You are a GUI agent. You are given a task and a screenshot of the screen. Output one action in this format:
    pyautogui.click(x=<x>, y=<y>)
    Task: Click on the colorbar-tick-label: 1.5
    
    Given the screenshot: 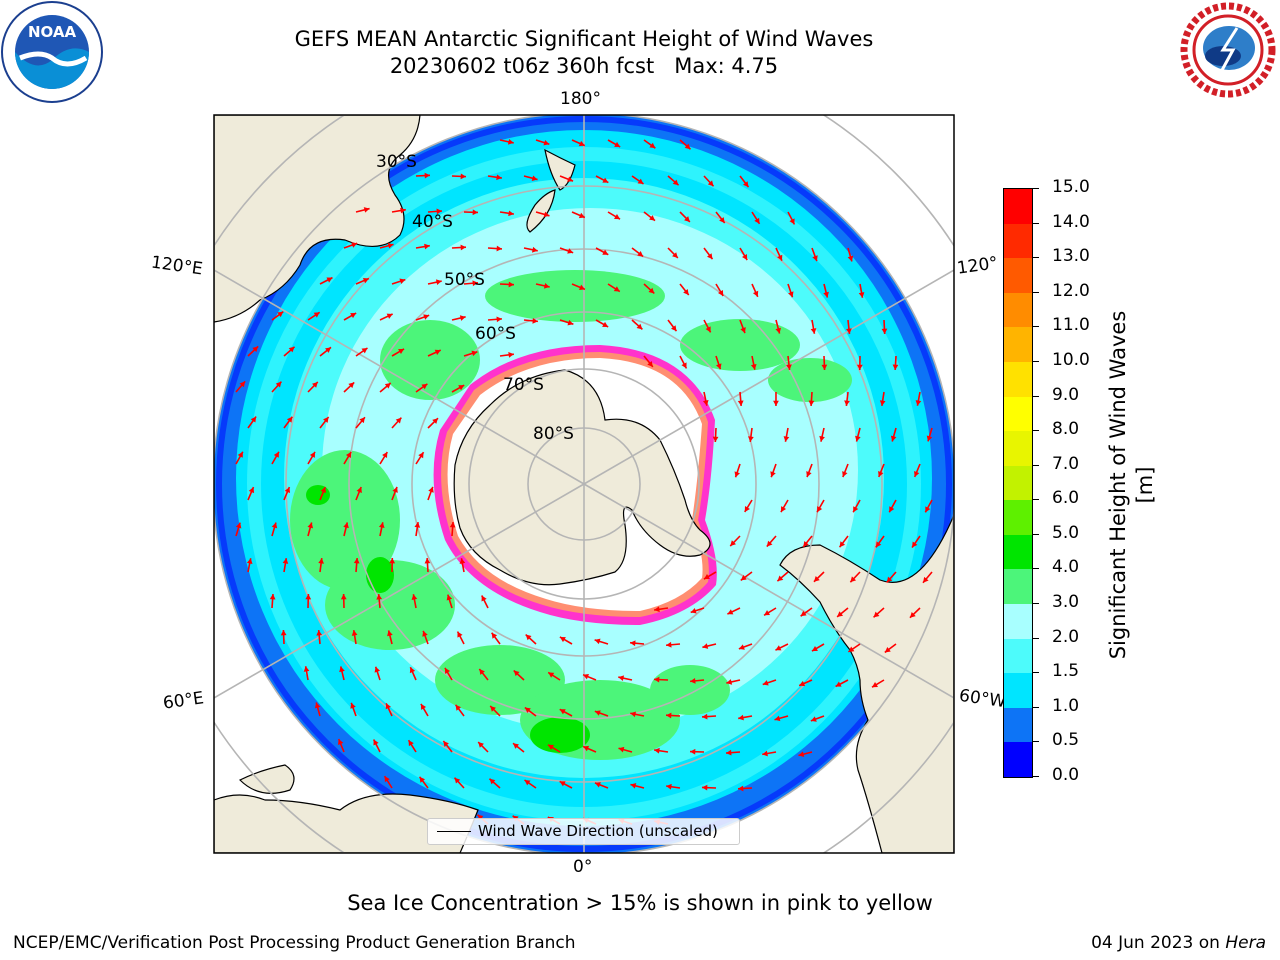 What is the action you would take?
    pyautogui.click(x=1066, y=671)
    